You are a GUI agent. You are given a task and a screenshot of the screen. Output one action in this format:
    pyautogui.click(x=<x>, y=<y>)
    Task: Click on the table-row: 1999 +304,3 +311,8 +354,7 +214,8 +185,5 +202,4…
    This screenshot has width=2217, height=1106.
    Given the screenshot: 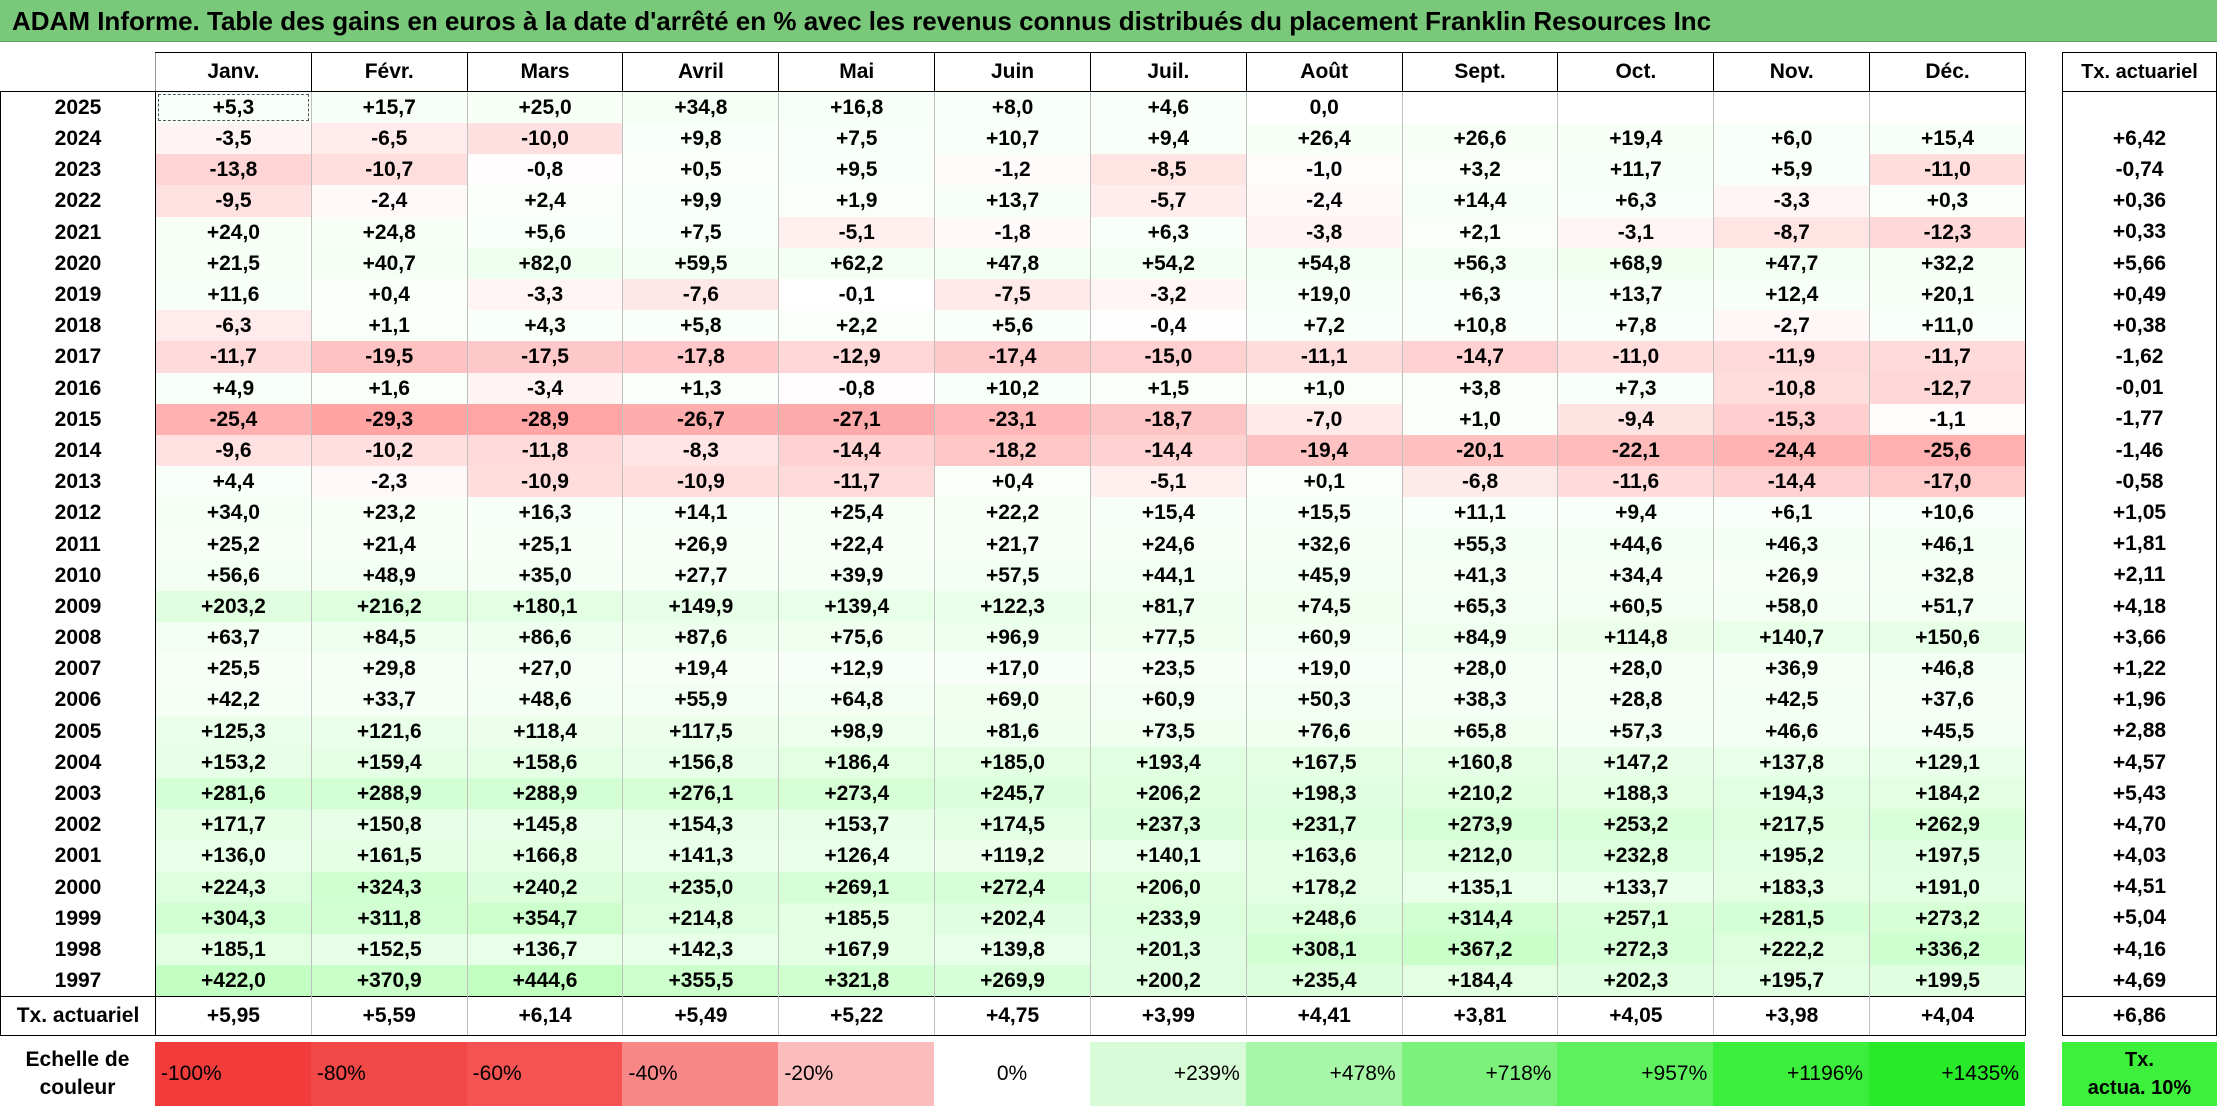 What is the action you would take?
    pyautogui.click(x=1013, y=918)
    